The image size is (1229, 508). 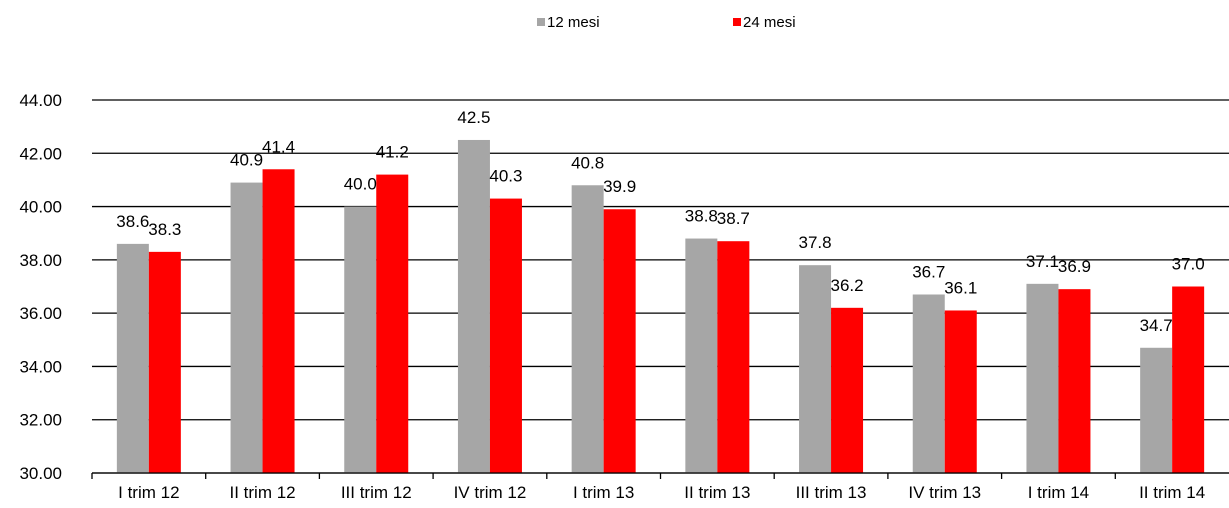 What do you see at coordinates (164, 229) in the screenshot?
I see `data-label-24-mesi-i-trim-12: 38.3` at bounding box center [164, 229].